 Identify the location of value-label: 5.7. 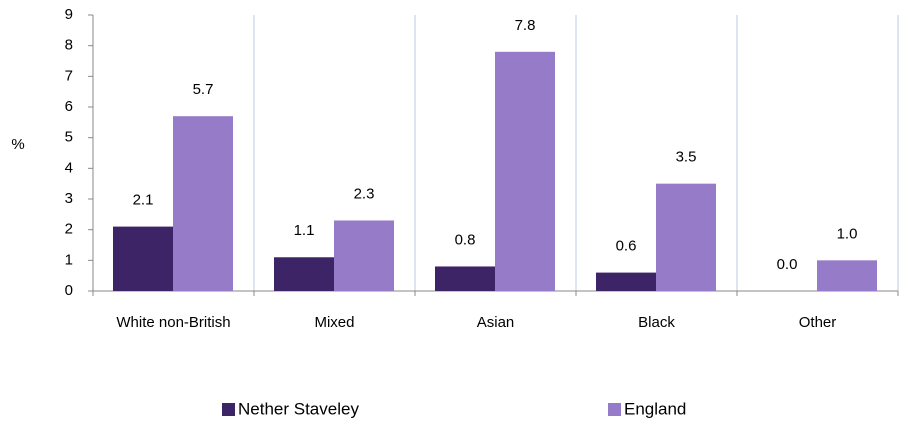
(203, 89).